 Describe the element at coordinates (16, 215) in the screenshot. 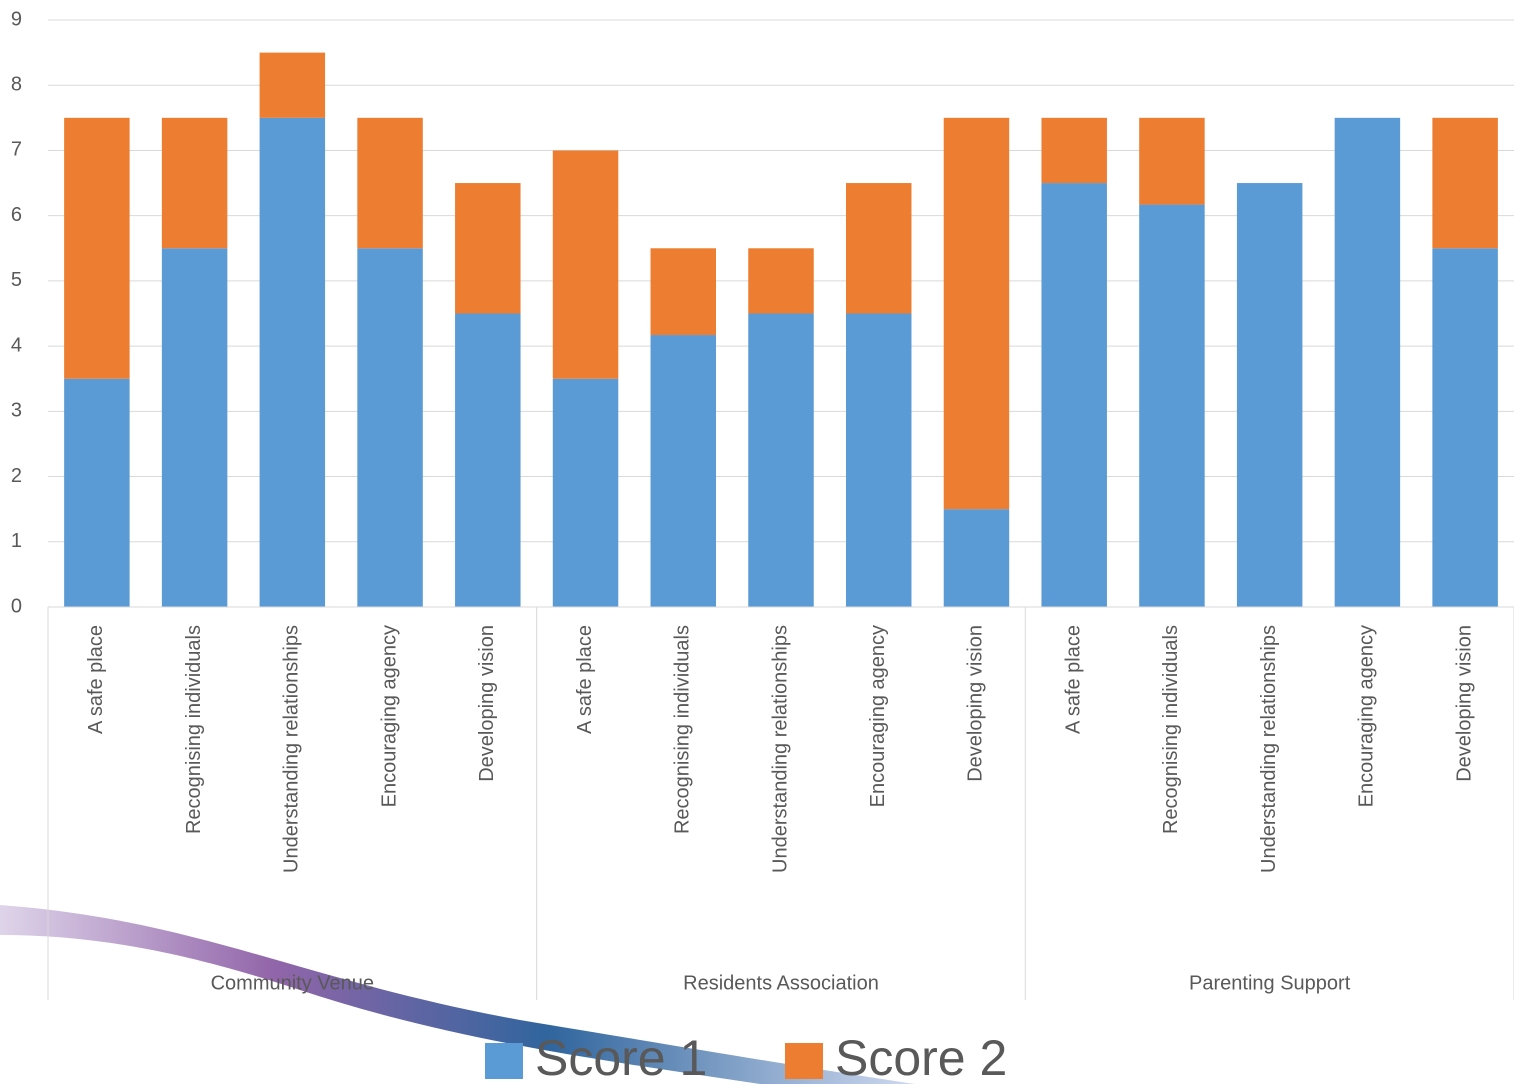

I see `y-tick-label: 6` at that location.